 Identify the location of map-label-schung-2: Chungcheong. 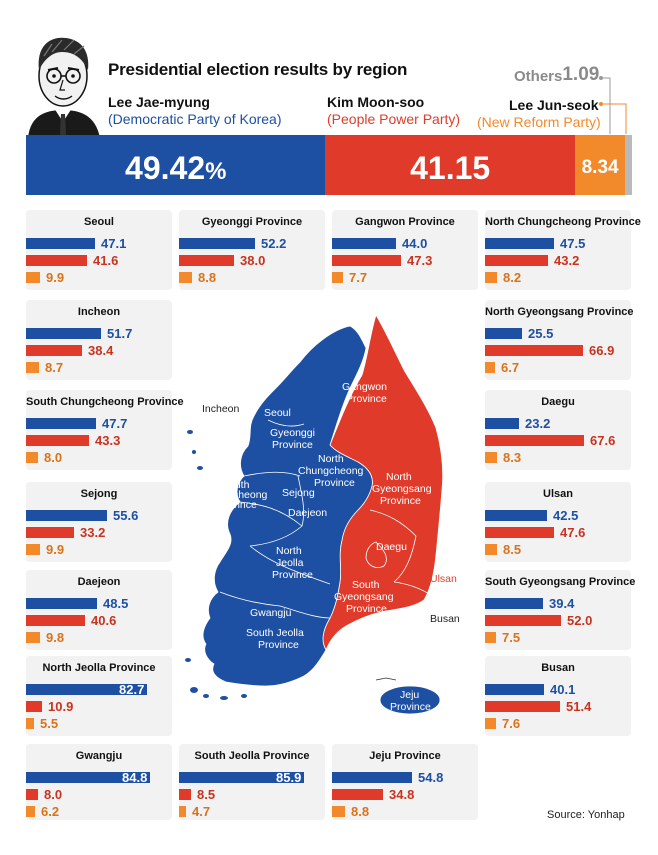
(235, 495).